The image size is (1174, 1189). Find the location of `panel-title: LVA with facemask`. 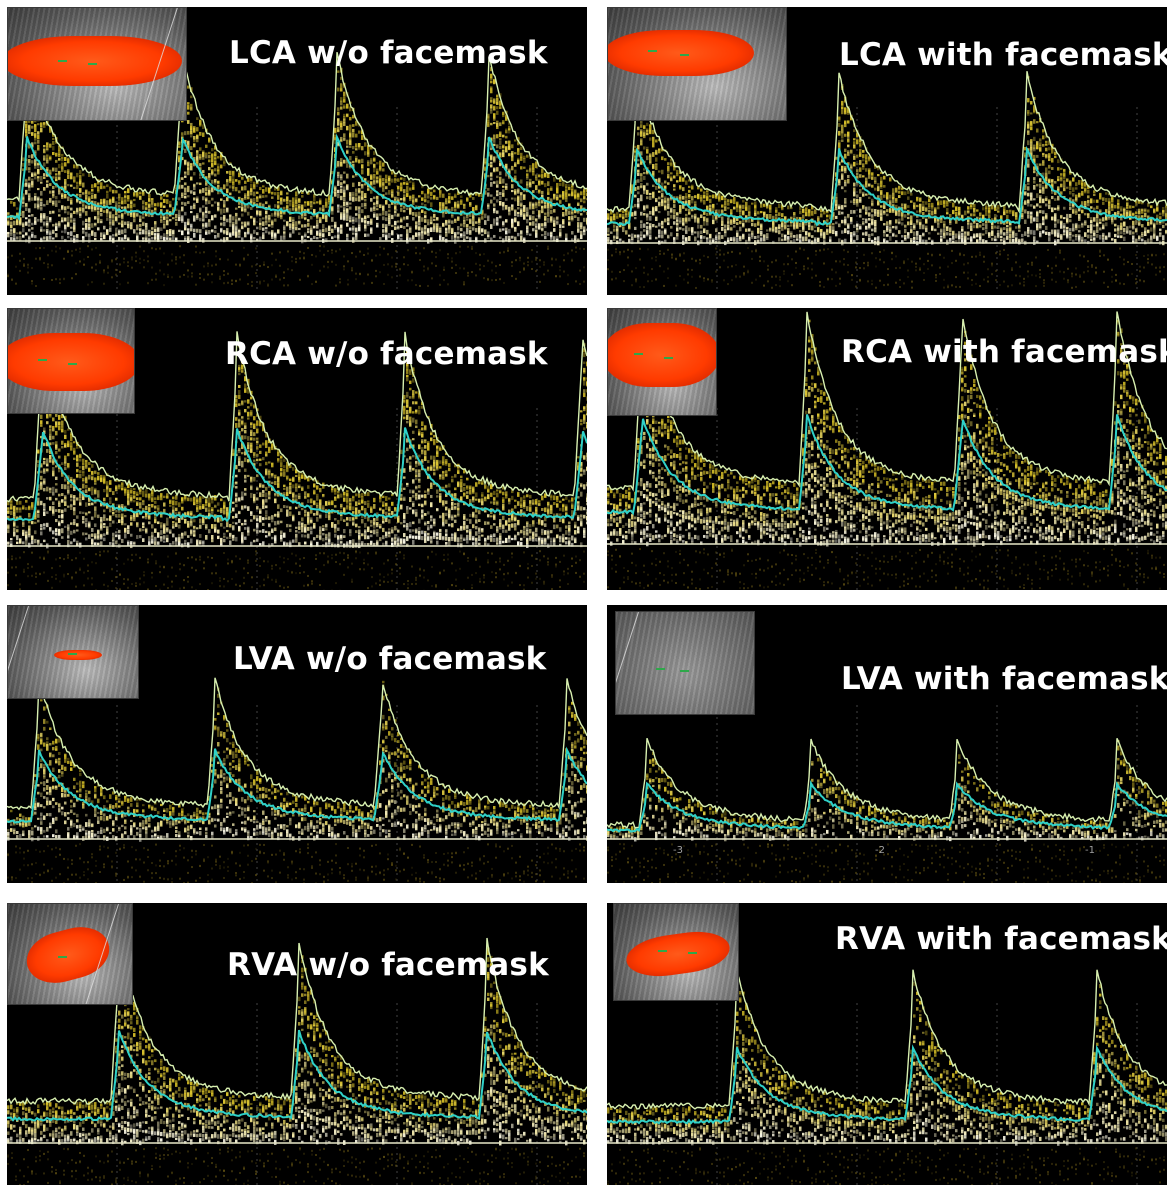

panel-title: LVA with facemask is located at coordinates (1004, 679).